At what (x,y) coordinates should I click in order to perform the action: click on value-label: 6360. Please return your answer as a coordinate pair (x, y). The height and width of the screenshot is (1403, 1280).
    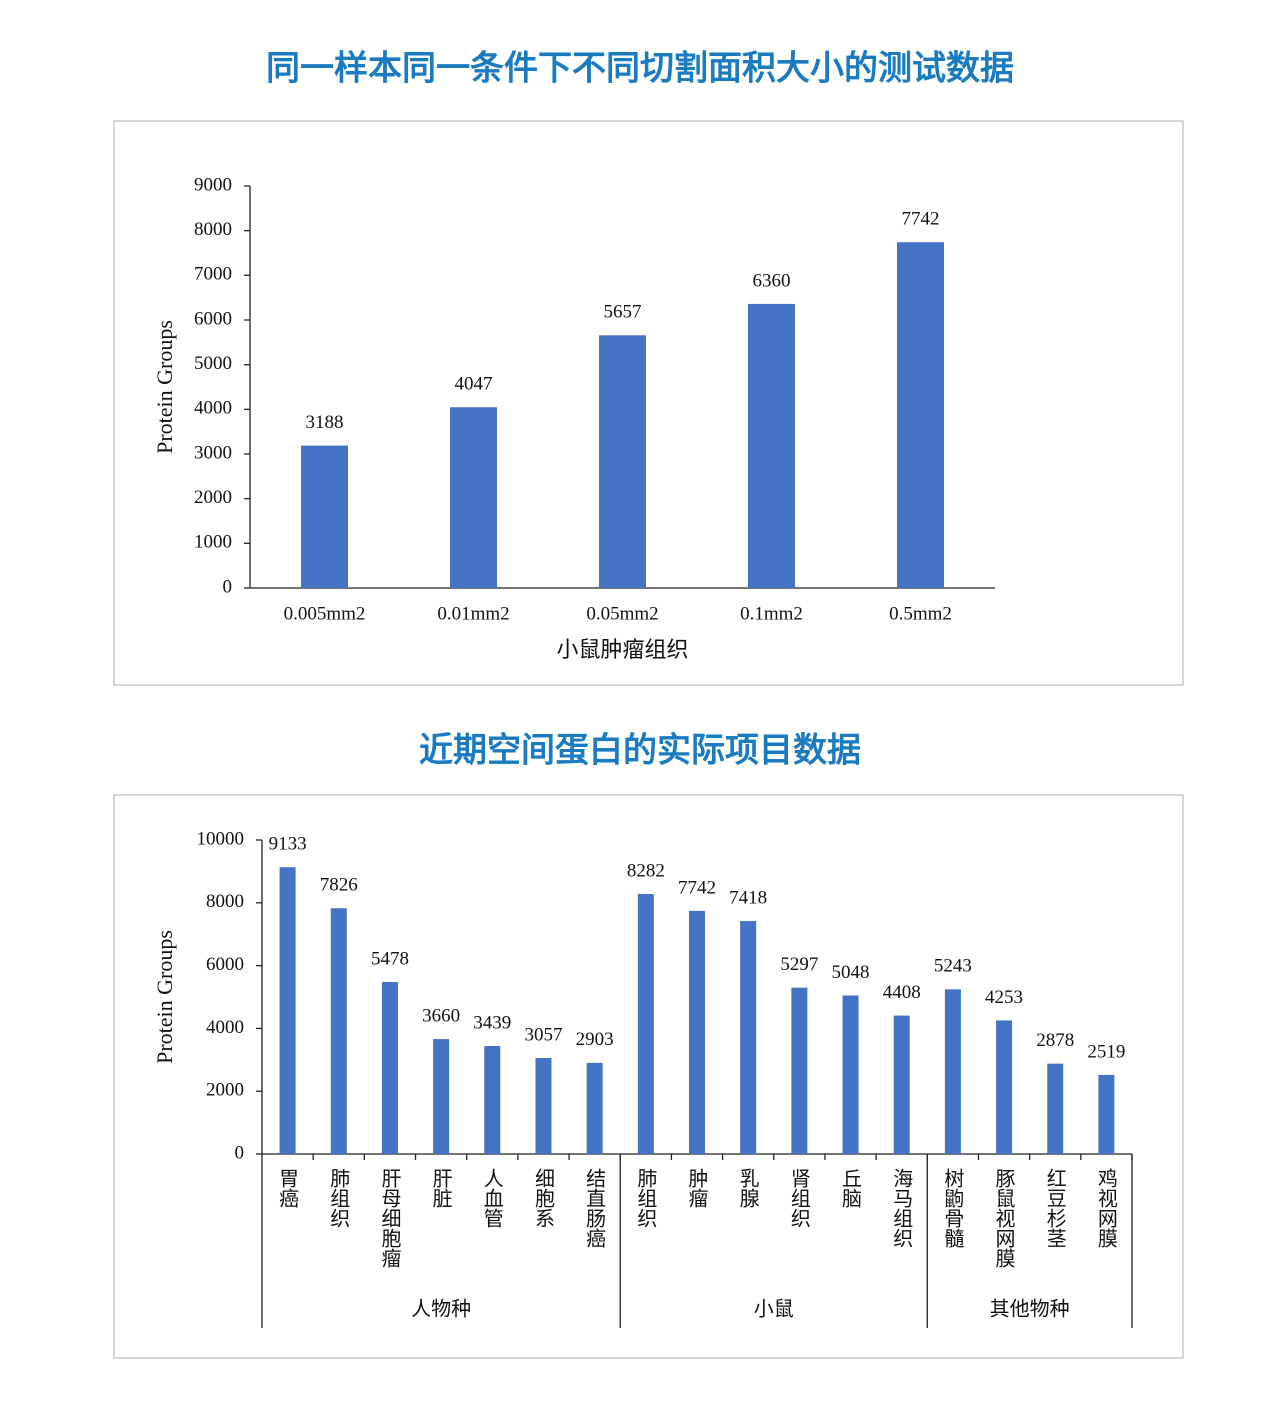
    Looking at the image, I should click on (772, 280).